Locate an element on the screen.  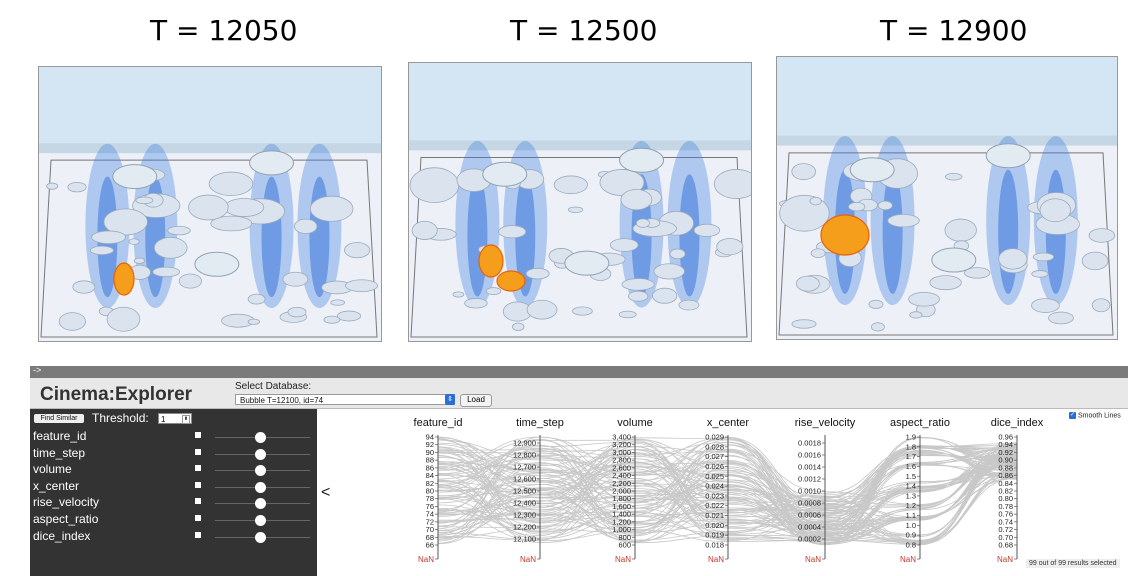
stepper-icon: ⬍ is located at coordinates (186, 419).